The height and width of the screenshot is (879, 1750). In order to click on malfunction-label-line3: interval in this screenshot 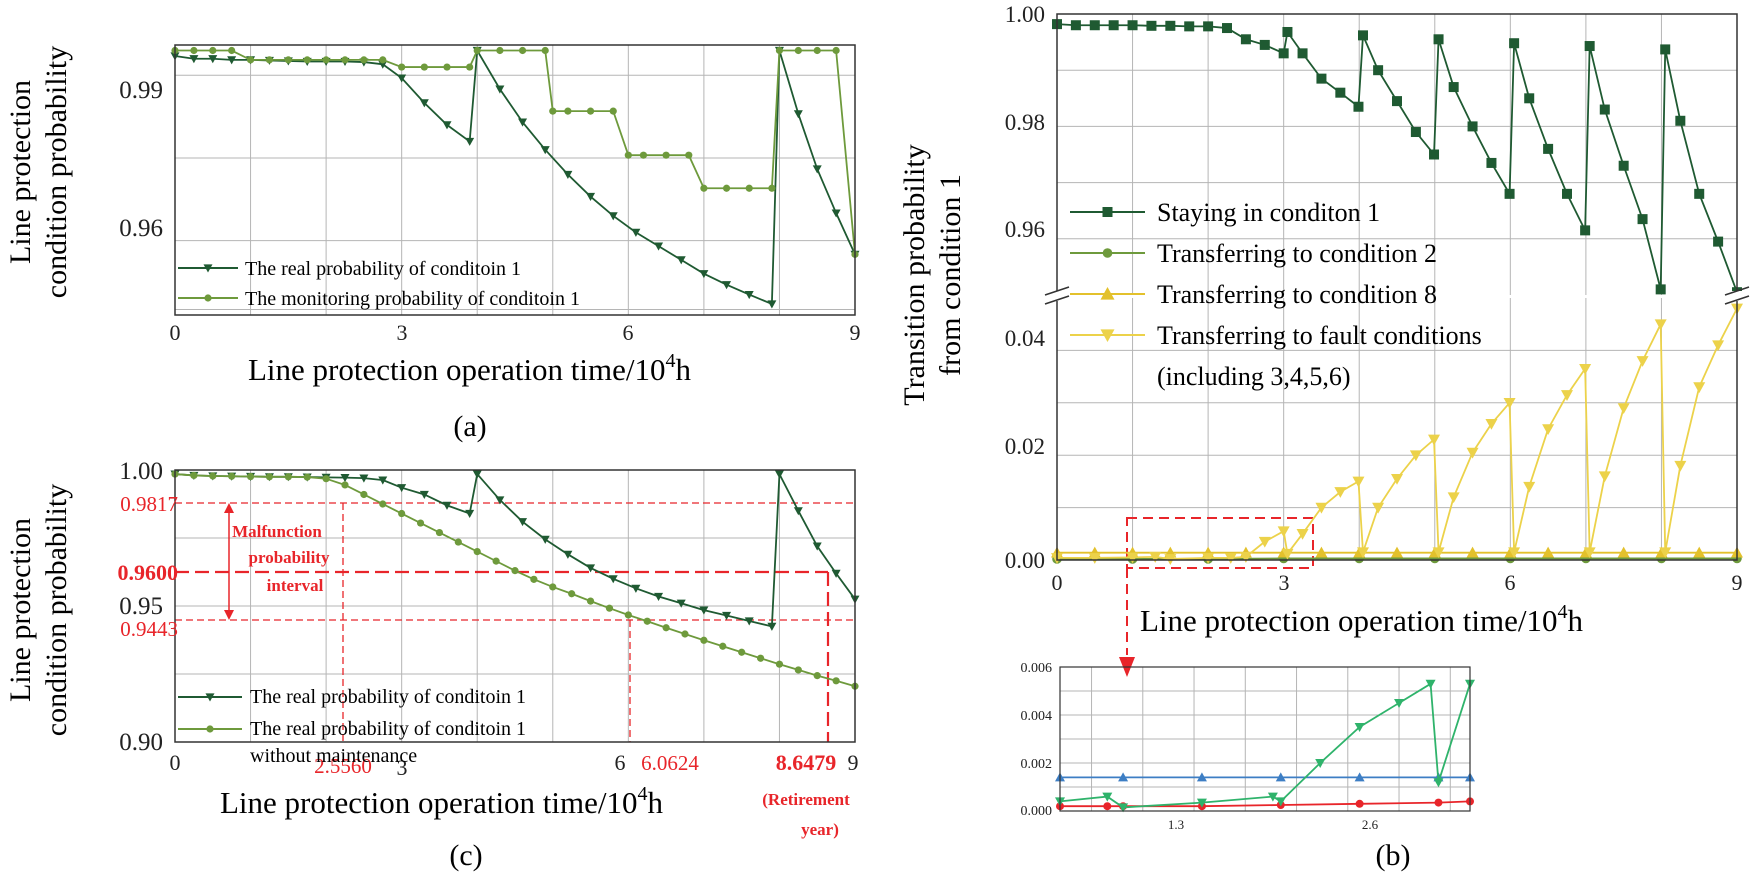, I will do `click(295, 585)`.